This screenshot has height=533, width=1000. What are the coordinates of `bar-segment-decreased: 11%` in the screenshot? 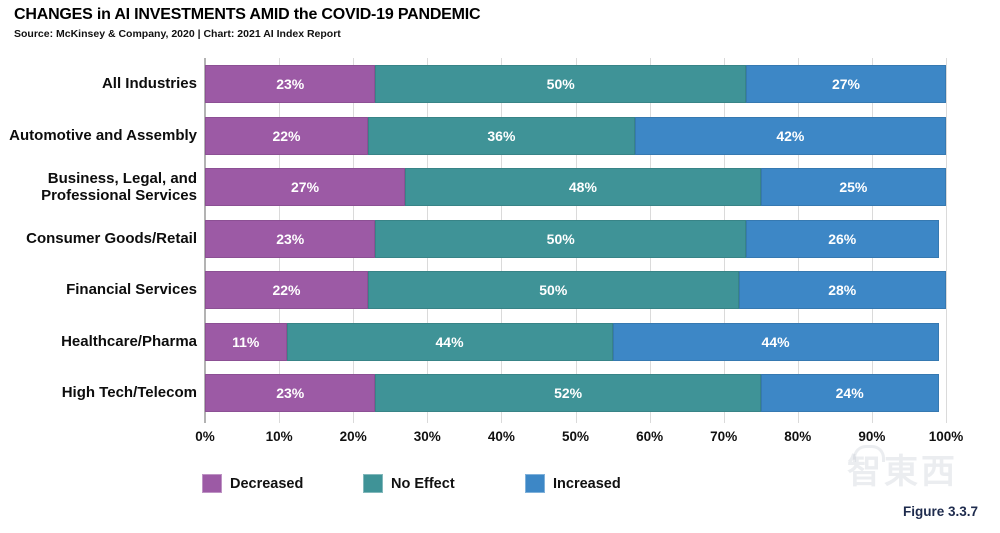 It's located at (246, 341).